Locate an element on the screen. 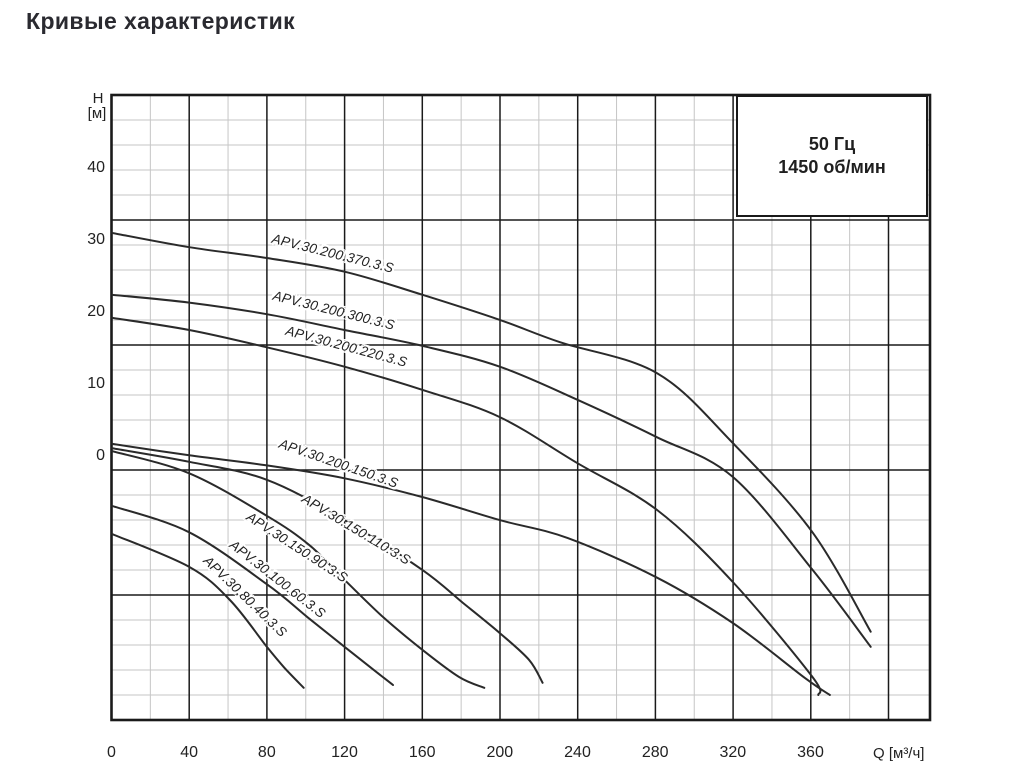 The width and height of the screenshot is (1026, 780). y-axis-symbol: H is located at coordinates (98, 98).